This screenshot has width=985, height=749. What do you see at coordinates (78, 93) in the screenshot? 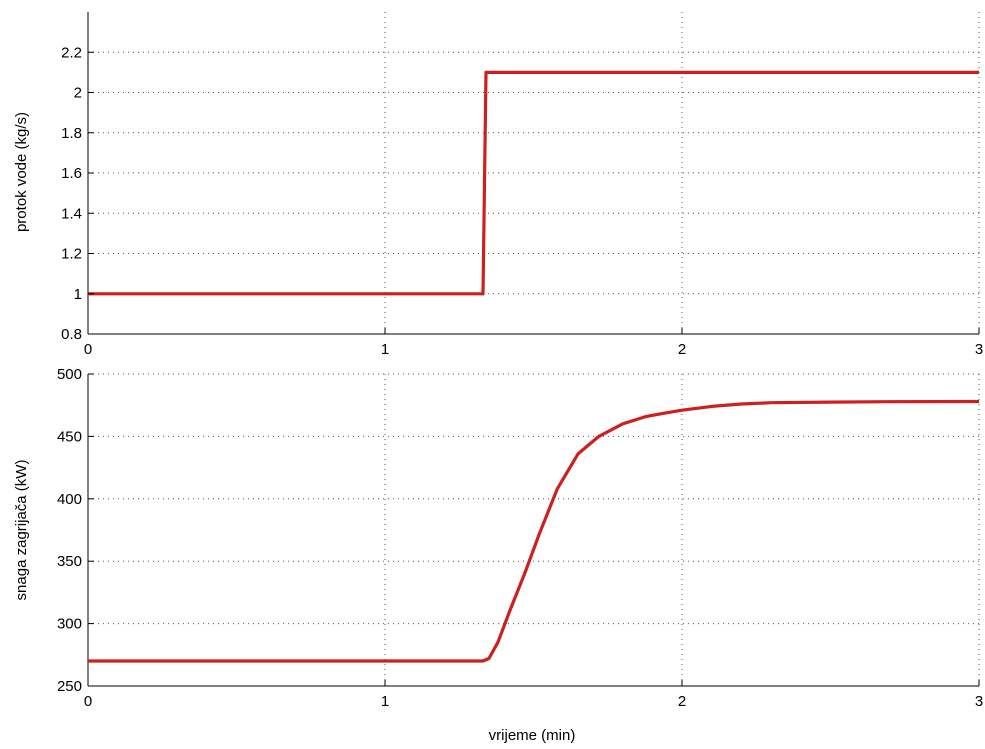
I see `flow-chart-y-tick-label: 2` at bounding box center [78, 93].